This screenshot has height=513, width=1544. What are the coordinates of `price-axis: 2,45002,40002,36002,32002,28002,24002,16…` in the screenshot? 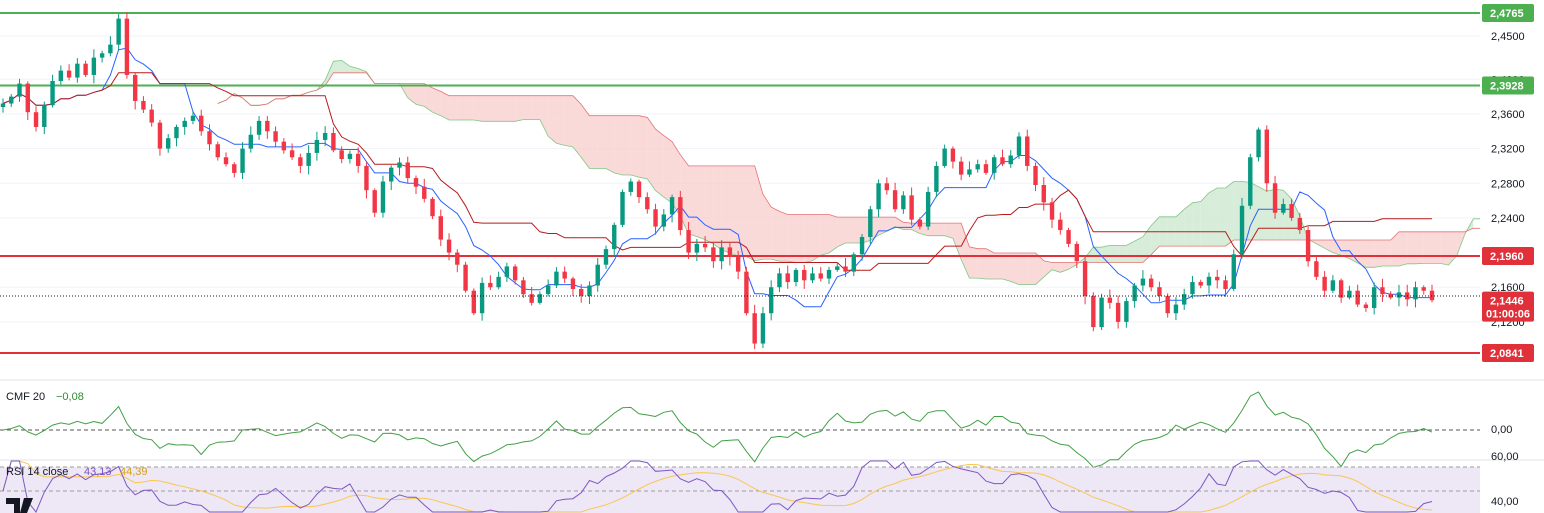 It's located at (1512, 190).